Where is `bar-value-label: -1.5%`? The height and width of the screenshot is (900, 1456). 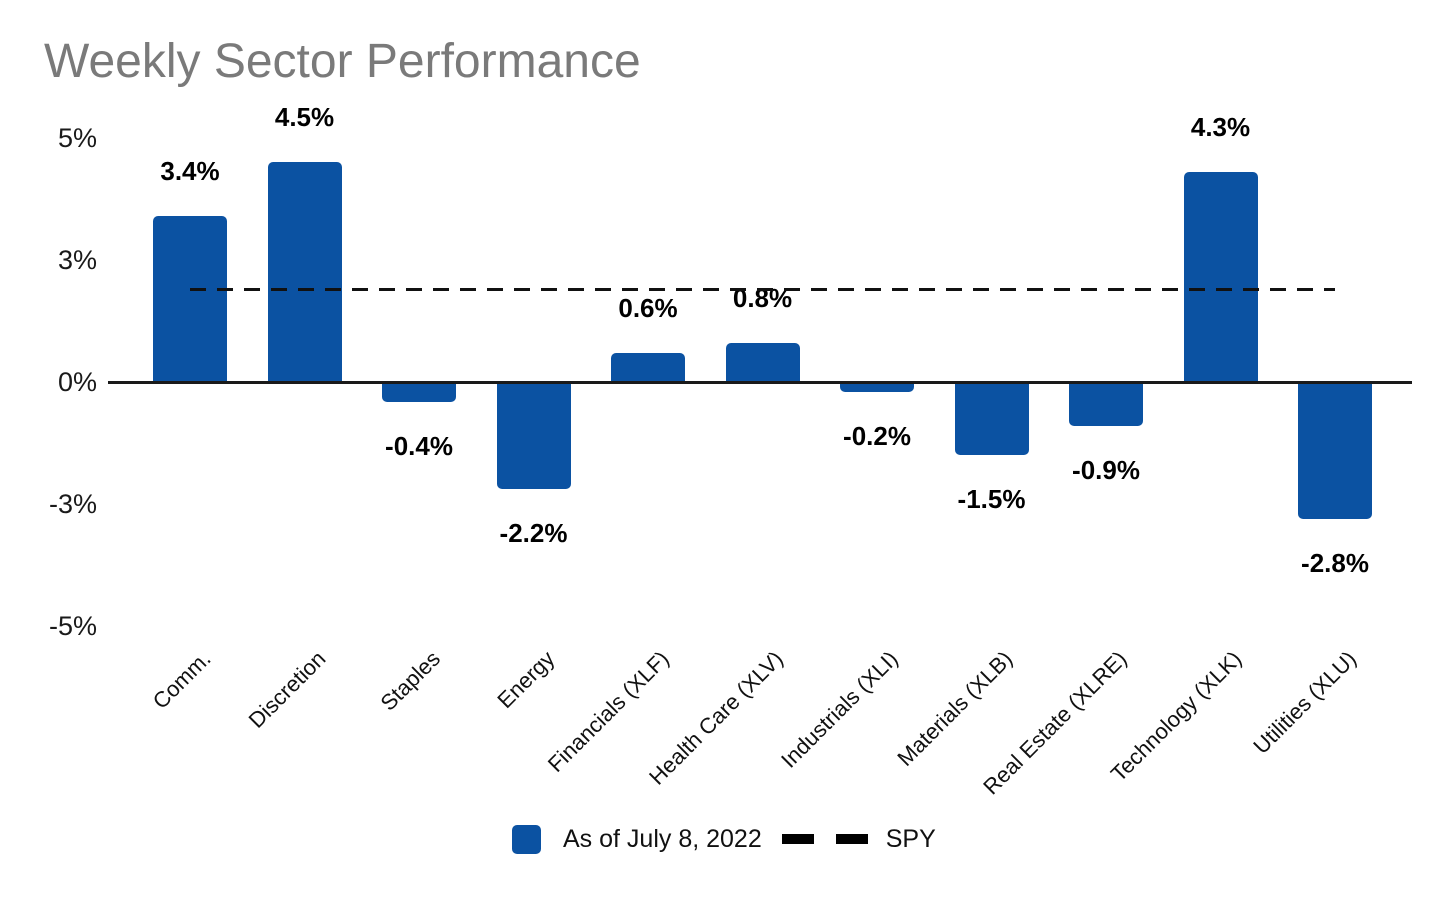 bar-value-label: -1.5% is located at coordinates (991, 499).